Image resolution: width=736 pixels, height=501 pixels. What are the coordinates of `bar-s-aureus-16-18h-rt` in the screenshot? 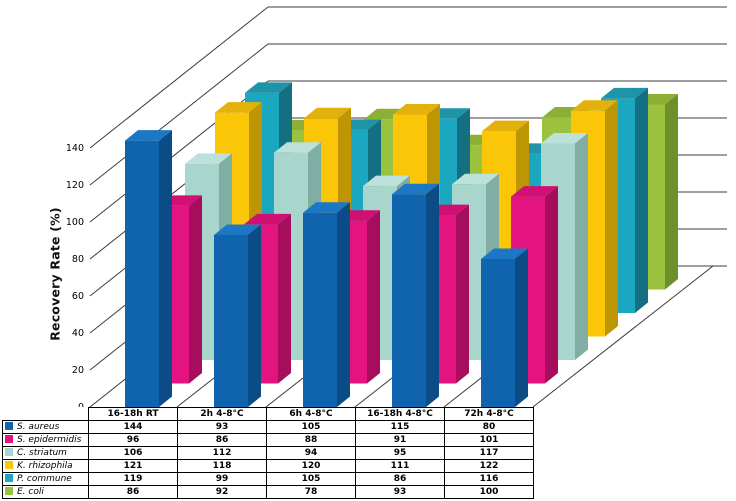 It's located at (148, 268).